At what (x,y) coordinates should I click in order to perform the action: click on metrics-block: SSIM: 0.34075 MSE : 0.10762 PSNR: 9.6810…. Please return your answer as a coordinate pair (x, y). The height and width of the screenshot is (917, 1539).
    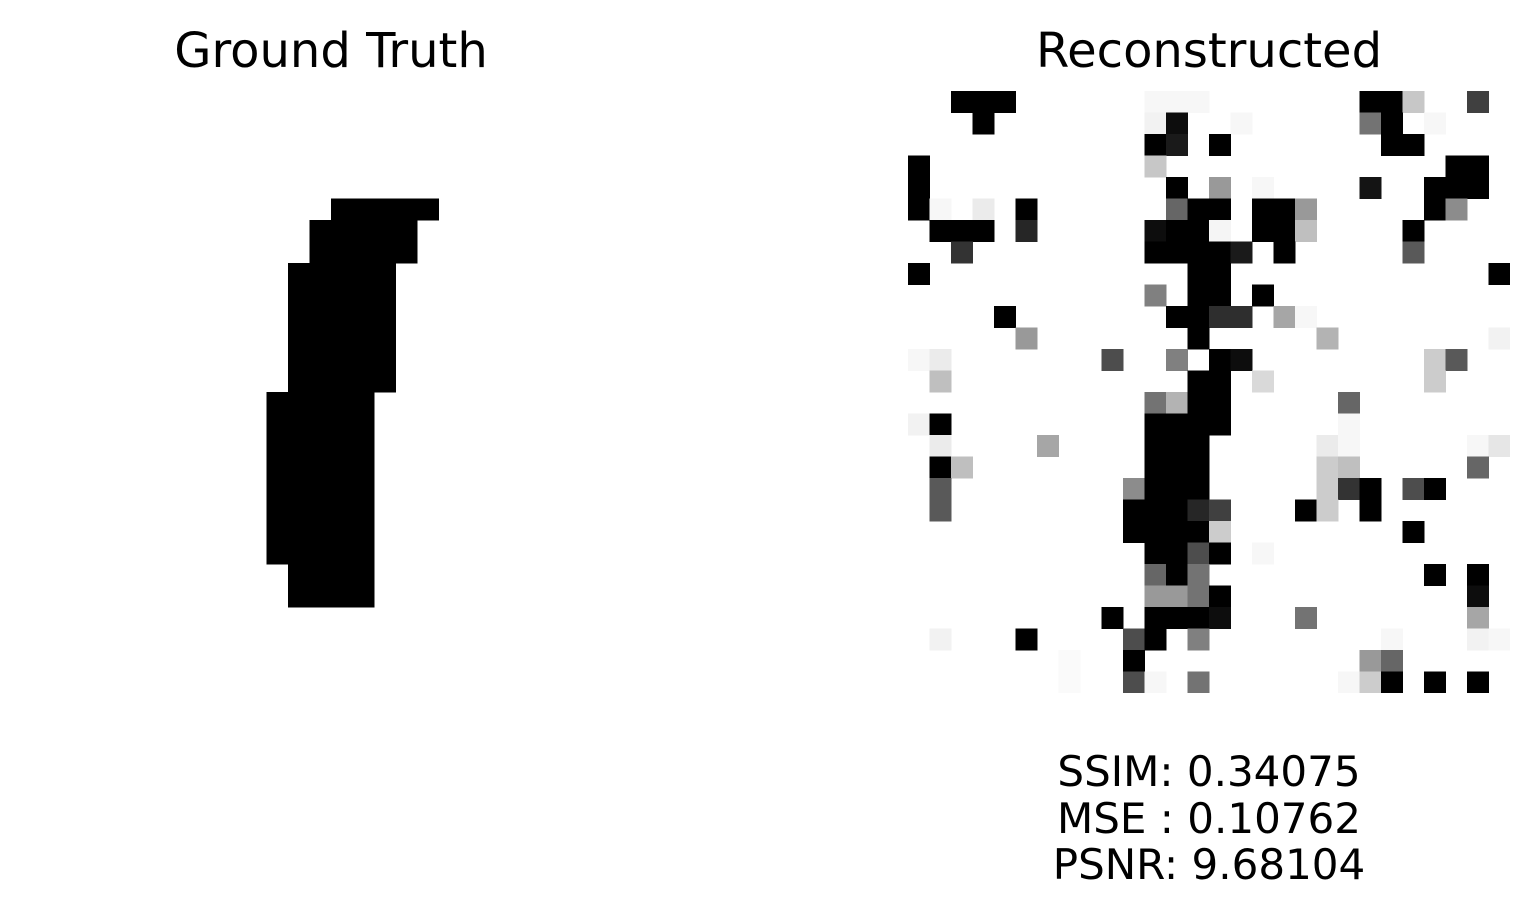
    Looking at the image, I should click on (1209, 818).